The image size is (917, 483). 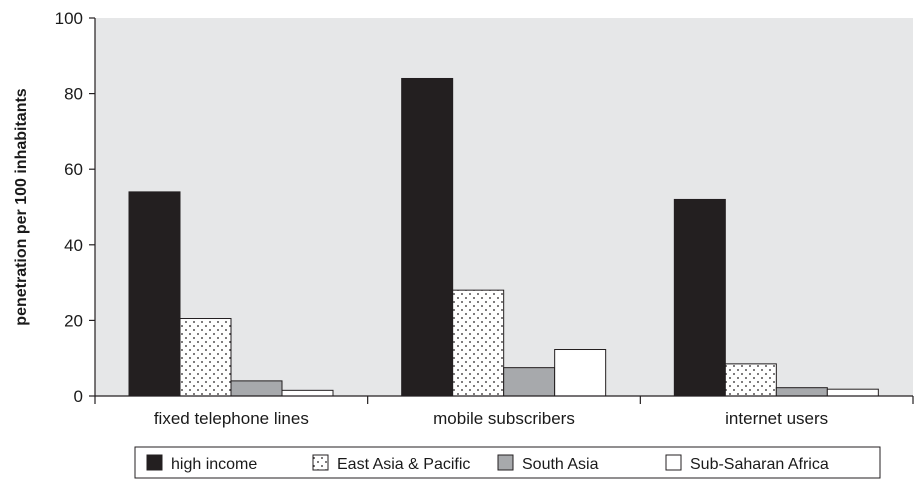 What do you see at coordinates (759, 464) in the screenshot?
I see `legend-label-3: Sub-Saharan Africa` at bounding box center [759, 464].